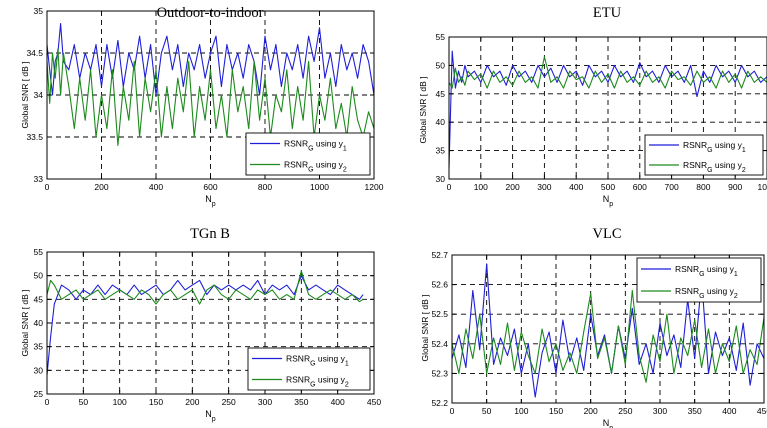 The image size is (767, 428). I want to click on x-tick-label: 700, so click(672, 187).